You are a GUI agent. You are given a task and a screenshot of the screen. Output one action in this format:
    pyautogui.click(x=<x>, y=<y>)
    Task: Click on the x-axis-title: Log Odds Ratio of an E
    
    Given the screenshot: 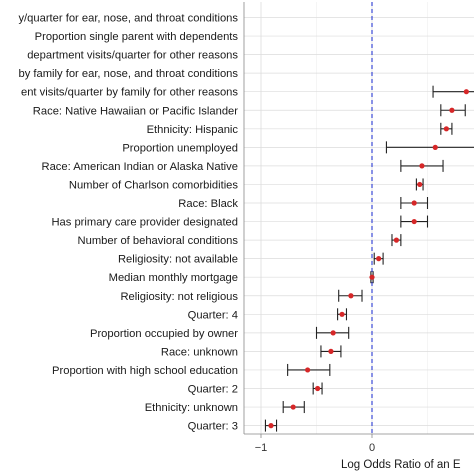 What is the action you would take?
    pyautogui.click(x=401, y=465)
    